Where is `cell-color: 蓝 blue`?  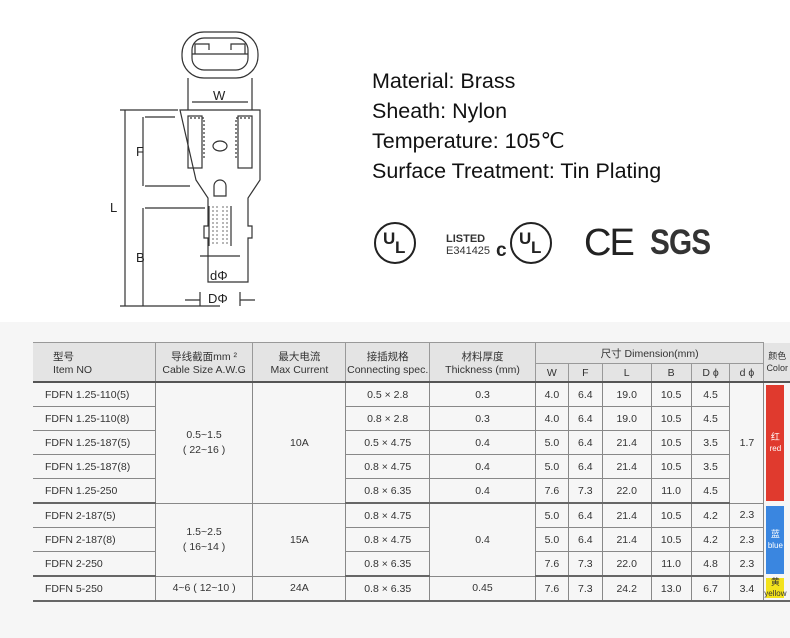
cell-color: 蓝 blue is located at coordinates (777, 539).